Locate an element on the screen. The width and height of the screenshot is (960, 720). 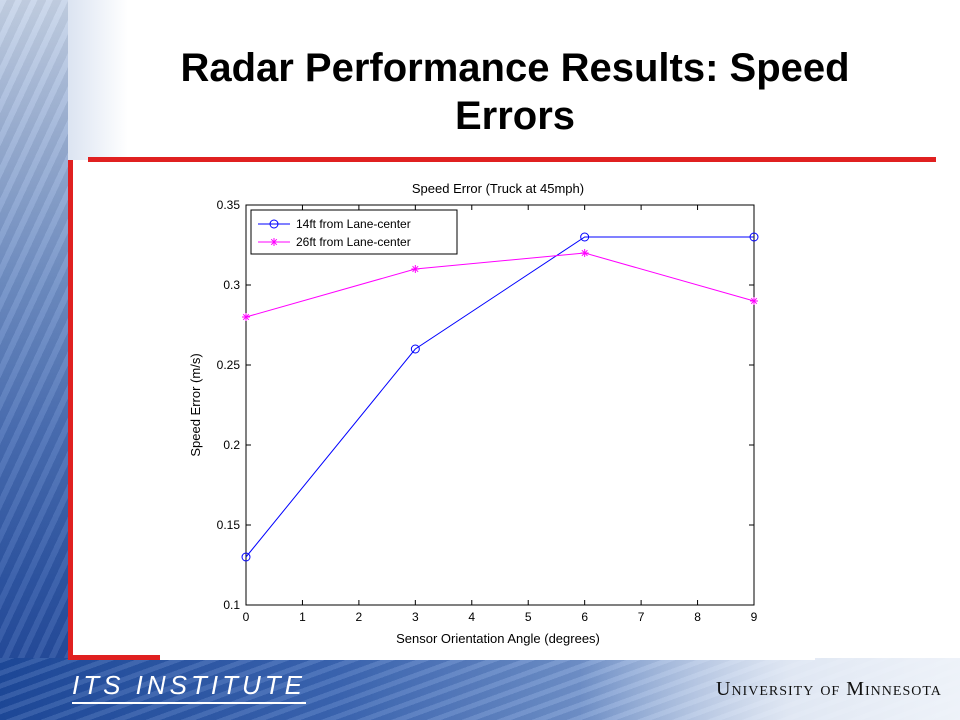
x-tick-label: 8 is located at coordinates (697, 617).